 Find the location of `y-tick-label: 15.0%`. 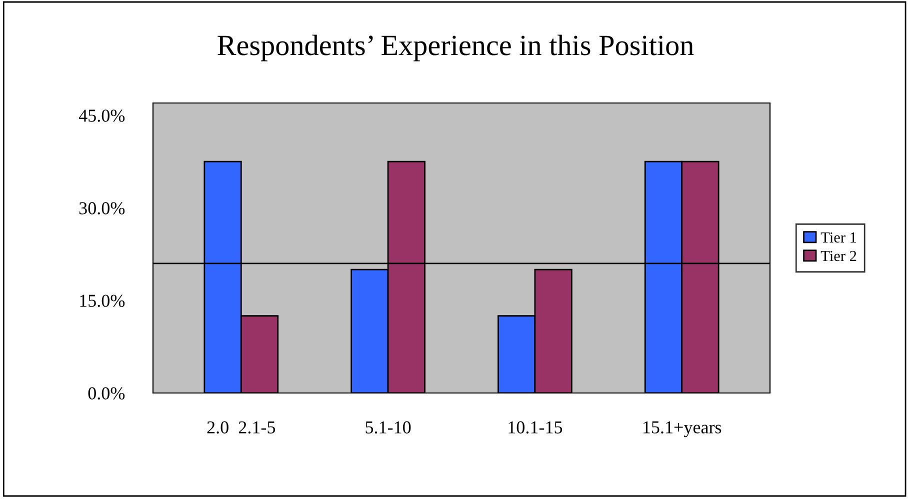

y-tick-label: 15.0% is located at coordinates (102, 300).